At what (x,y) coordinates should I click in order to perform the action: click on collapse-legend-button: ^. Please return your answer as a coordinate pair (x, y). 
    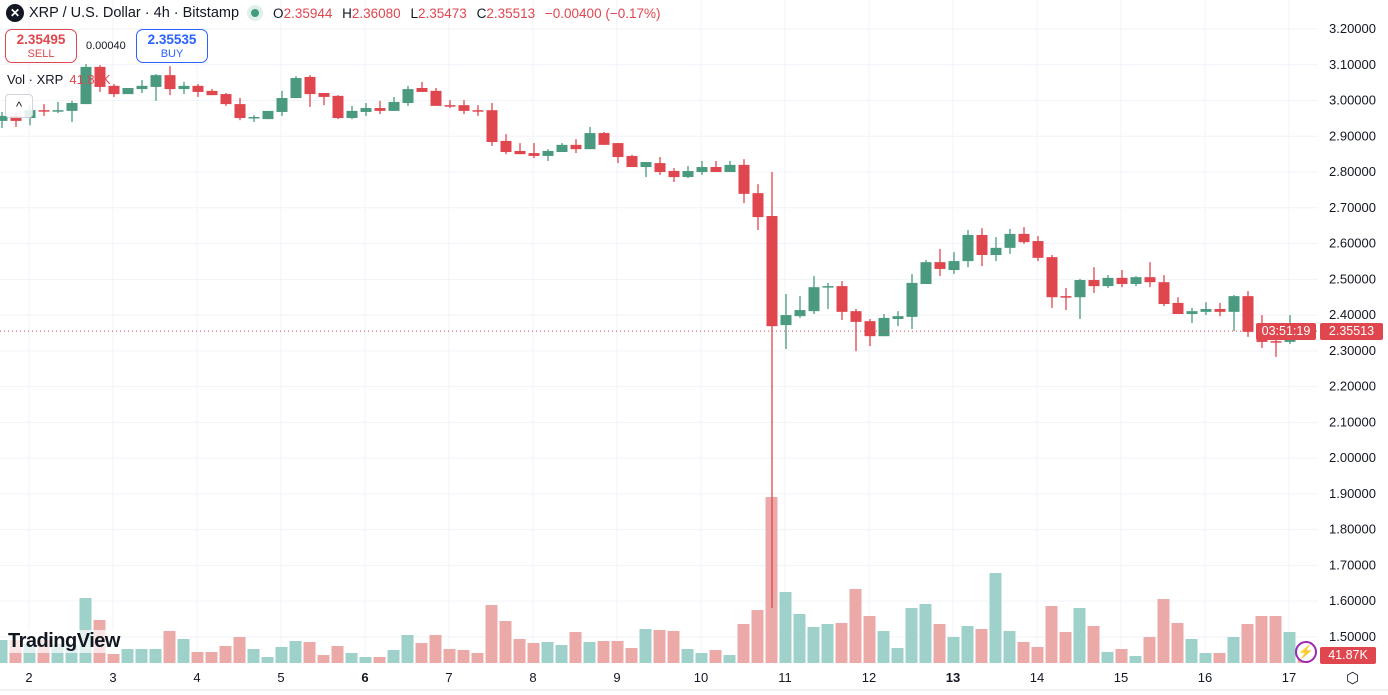
    Looking at the image, I should click on (19, 106).